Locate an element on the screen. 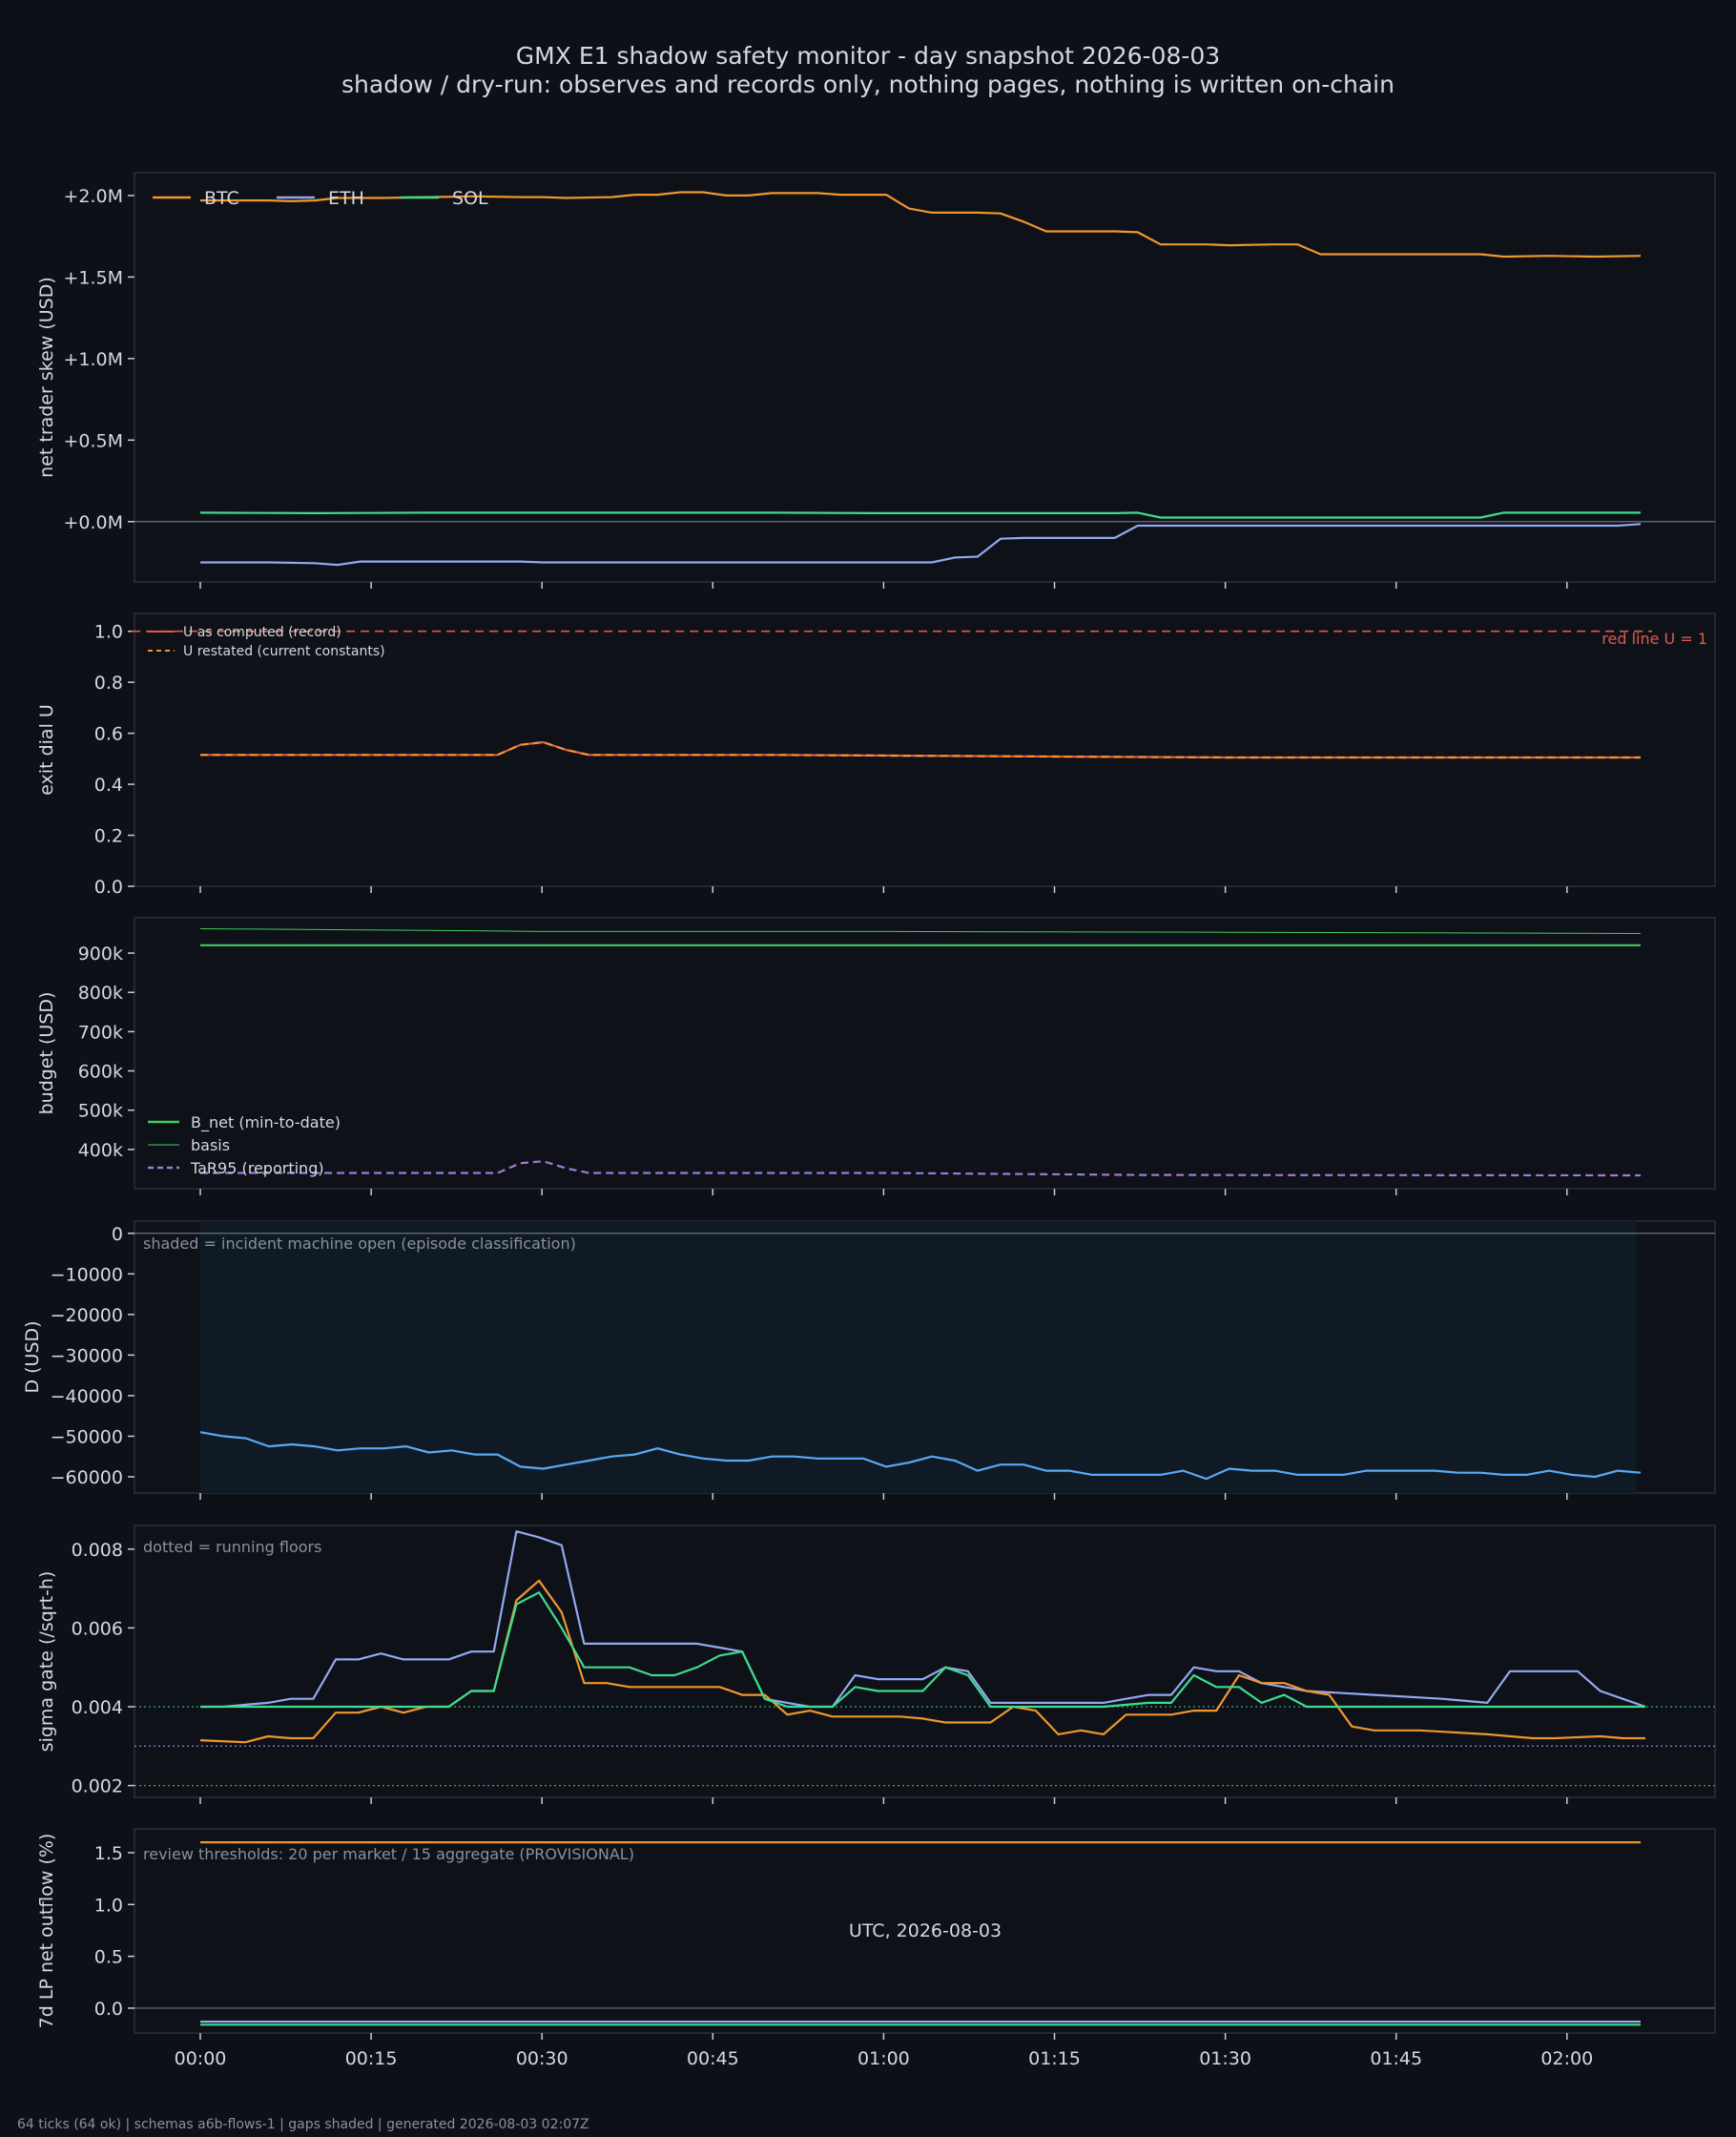 Image resolution: width=1736 pixels, height=2137 pixels. red-line-annotation: red line U = 1 is located at coordinates (1654, 639).